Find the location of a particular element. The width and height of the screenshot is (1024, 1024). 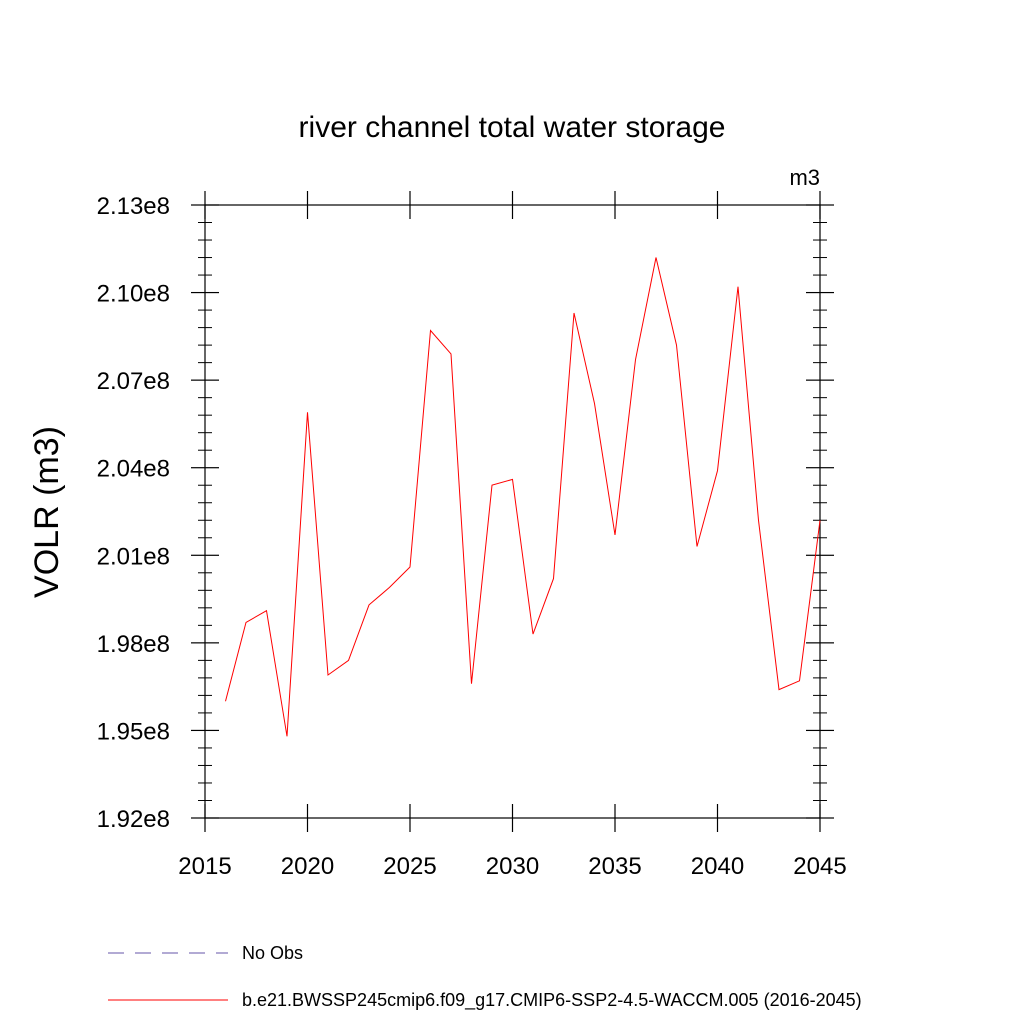

y-tick-label: 2.04e8 is located at coordinates (133, 469).